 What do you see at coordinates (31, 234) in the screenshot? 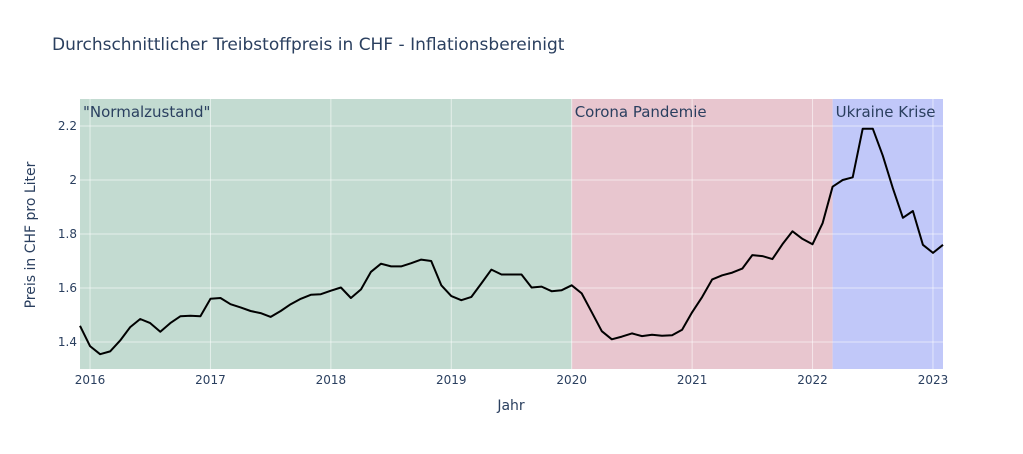
I see `y-axis-label: Preis in CHF pro Liter` at bounding box center [31, 234].